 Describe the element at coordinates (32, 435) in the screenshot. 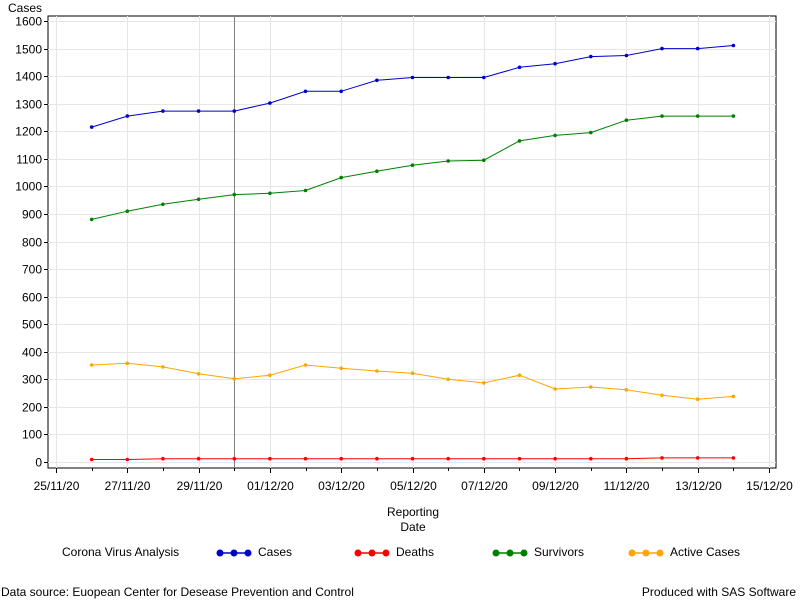

I see `y-tick-label: 100` at that location.